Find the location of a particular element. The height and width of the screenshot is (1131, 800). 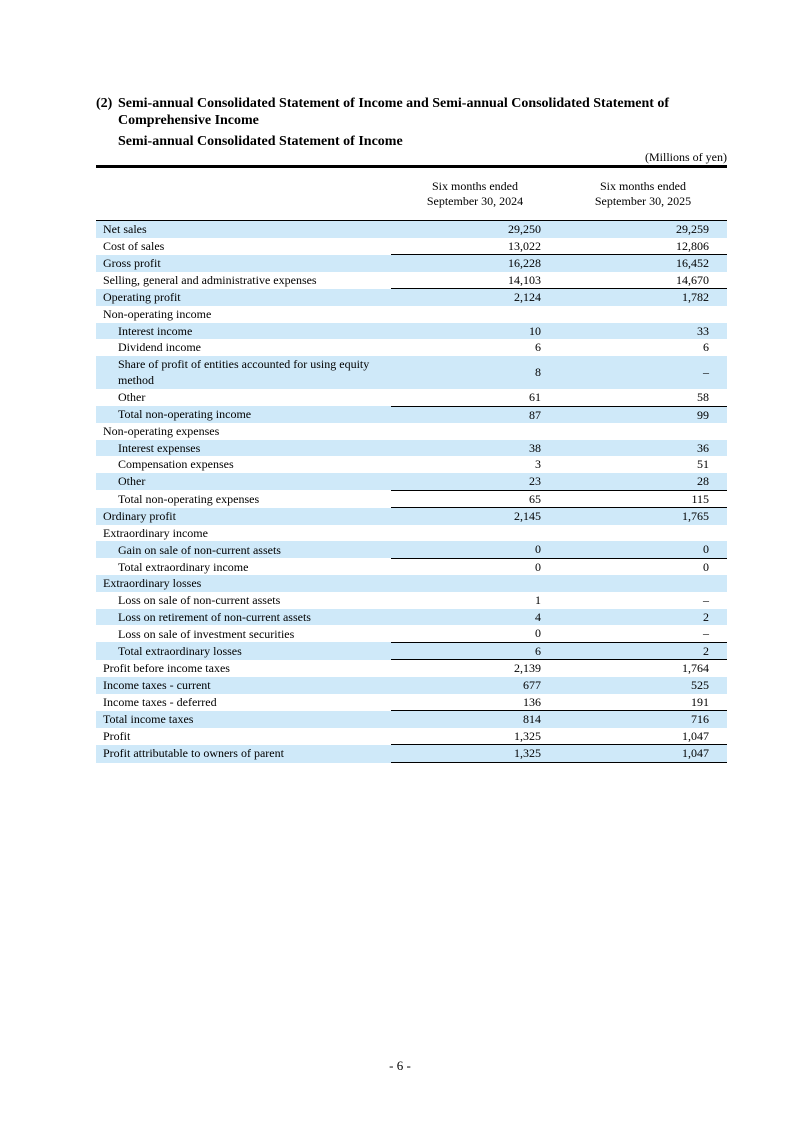

value-cell: 8 is located at coordinates (475, 372).